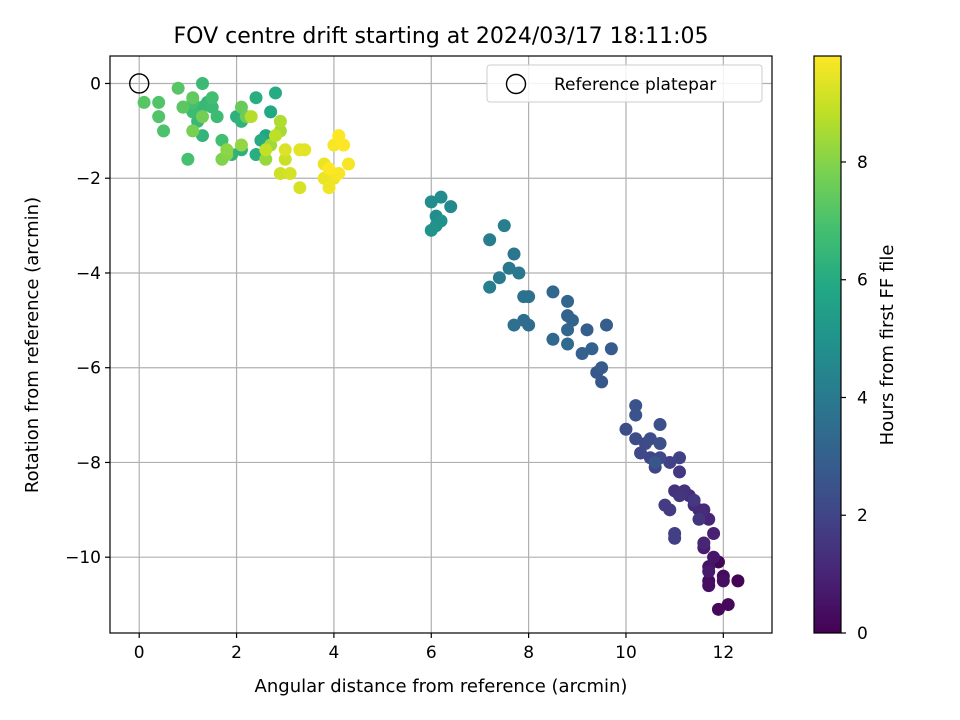 This screenshot has width=960, height=720. Describe the element at coordinates (862, 634) in the screenshot. I see `colorbar-tick-label: 0` at that location.